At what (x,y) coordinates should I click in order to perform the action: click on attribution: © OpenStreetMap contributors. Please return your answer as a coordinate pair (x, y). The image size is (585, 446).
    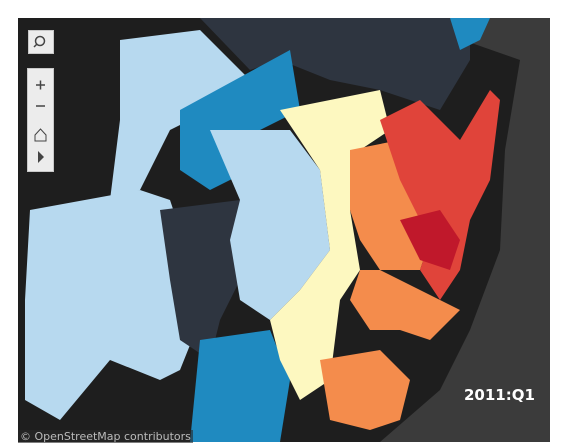
    Looking at the image, I should click on (105, 436).